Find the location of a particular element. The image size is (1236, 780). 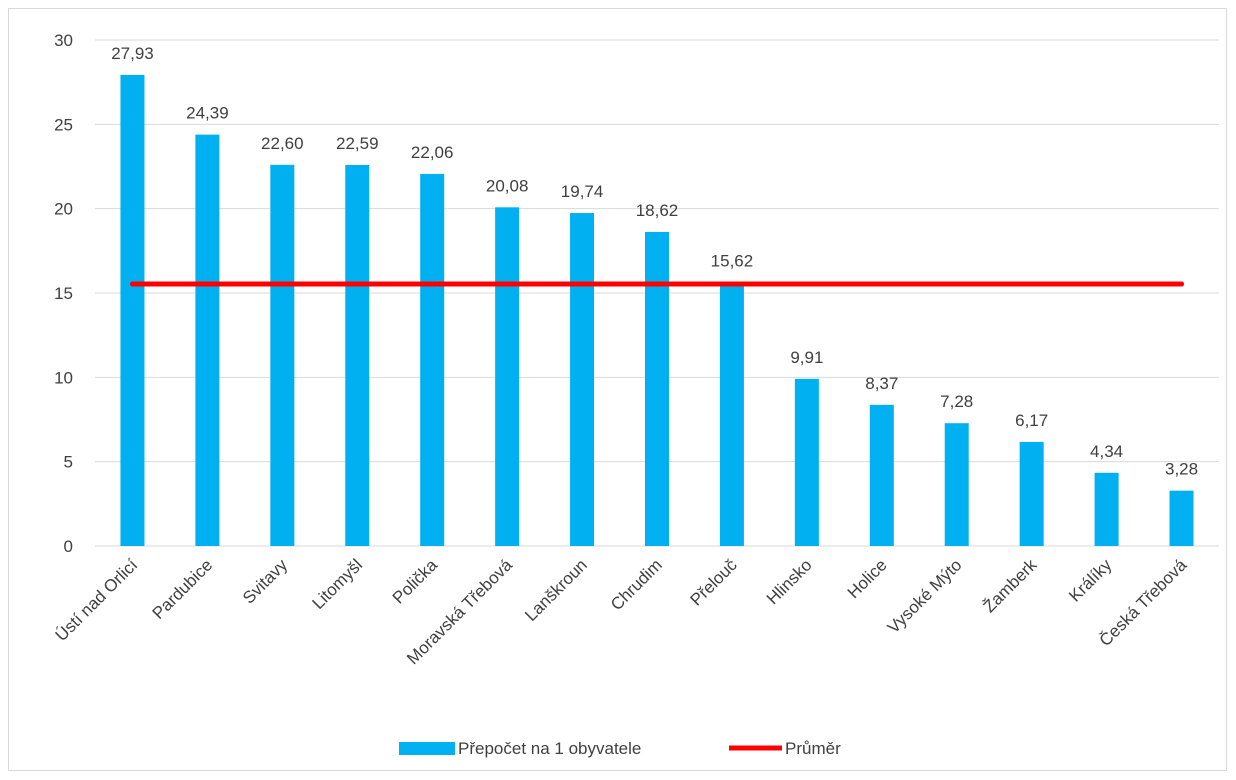

category-label: Lanškroun is located at coordinates (556, 590).